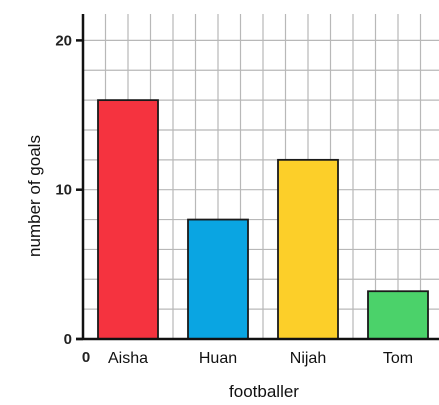 The image size is (439, 405). What do you see at coordinates (398, 358) in the screenshot?
I see `category-label-tom: Tom` at bounding box center [398, 358].